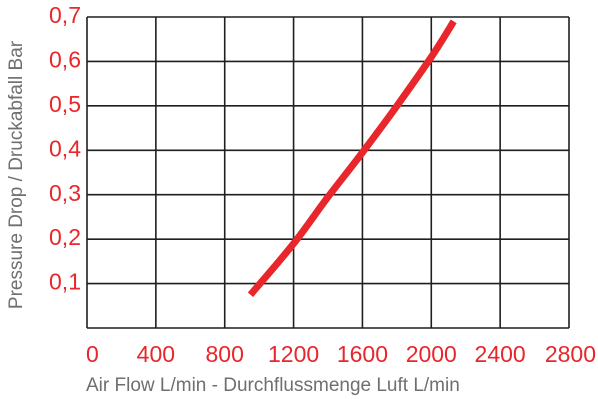 This screenshot has width=598, height=399. I want to click on y-tick-label: 0,1, so click(65, 282).